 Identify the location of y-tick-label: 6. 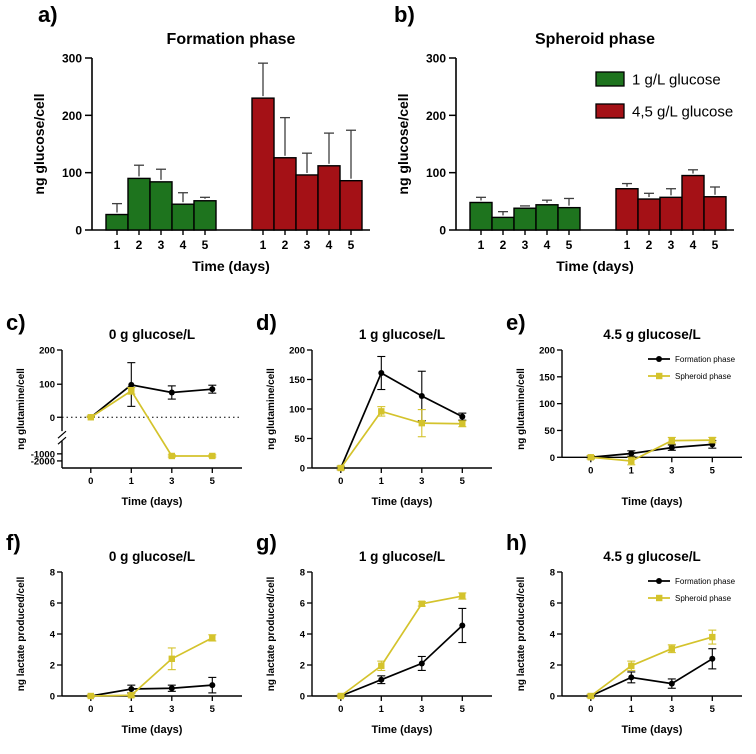
(302, 604).